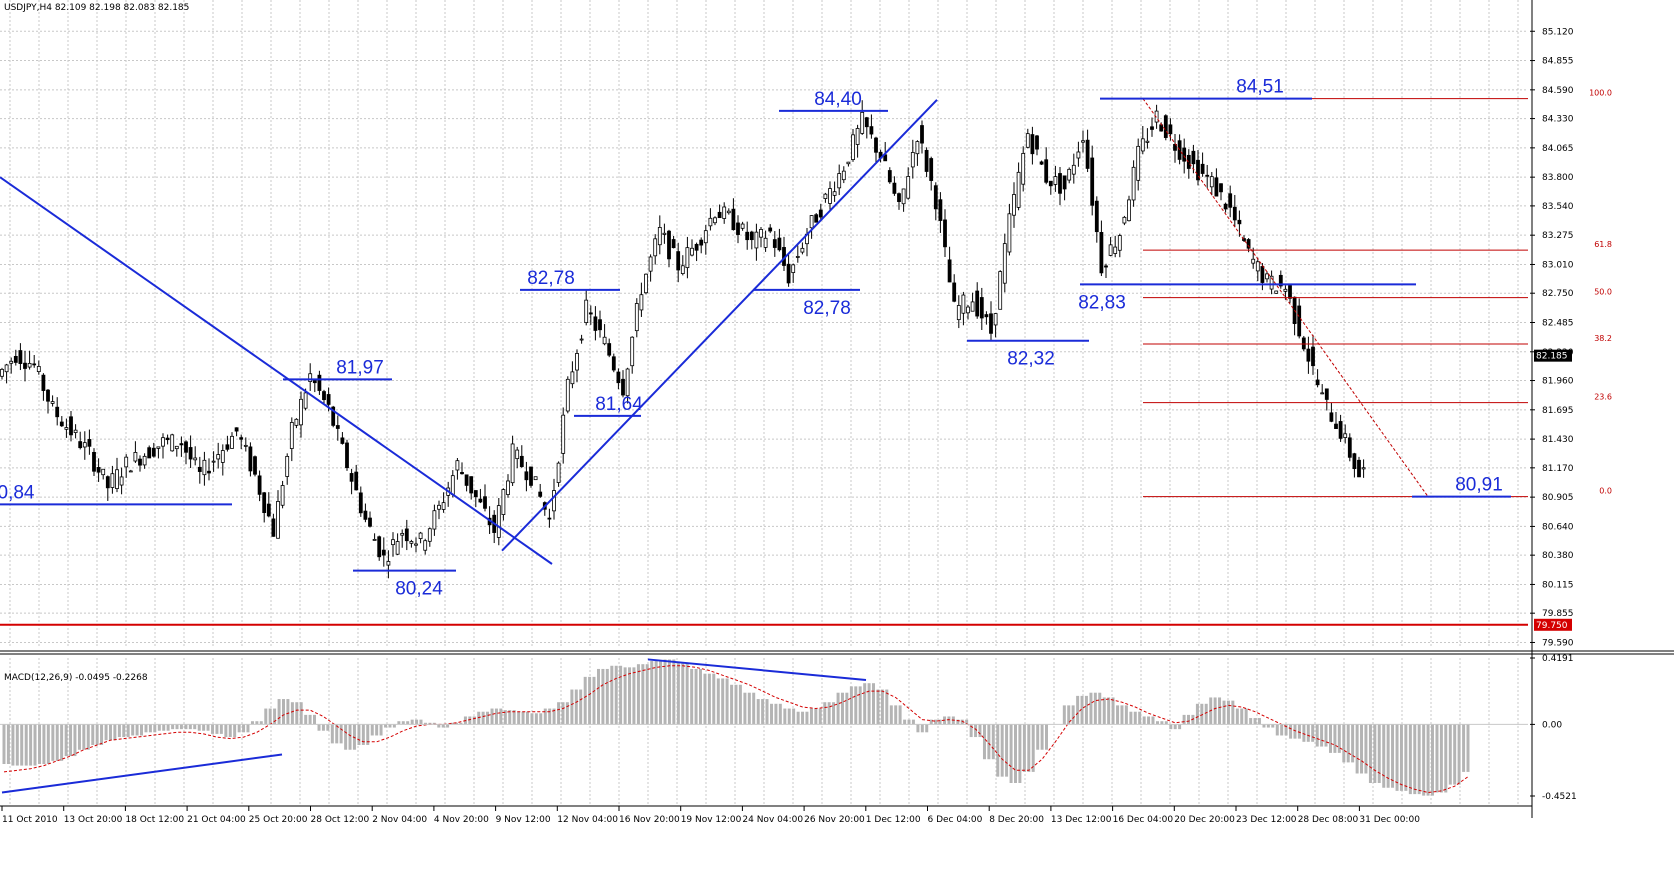 This screenshot has height=872, width=1674. I want to click on support-price-tag, so click(1553, 624).